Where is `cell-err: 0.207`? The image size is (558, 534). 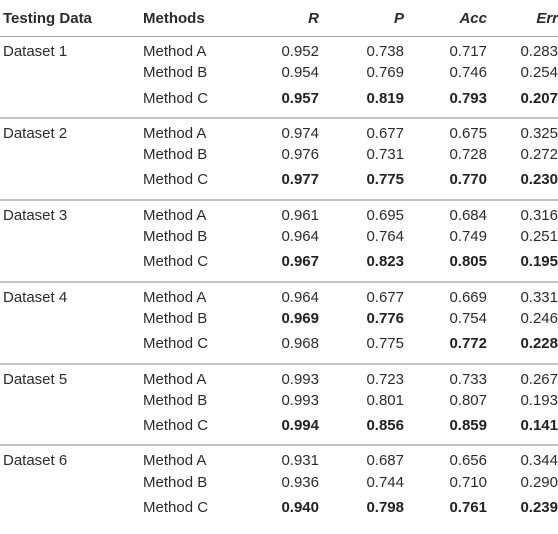 cell-err: 0.207 is located at coordinates (524, 103).